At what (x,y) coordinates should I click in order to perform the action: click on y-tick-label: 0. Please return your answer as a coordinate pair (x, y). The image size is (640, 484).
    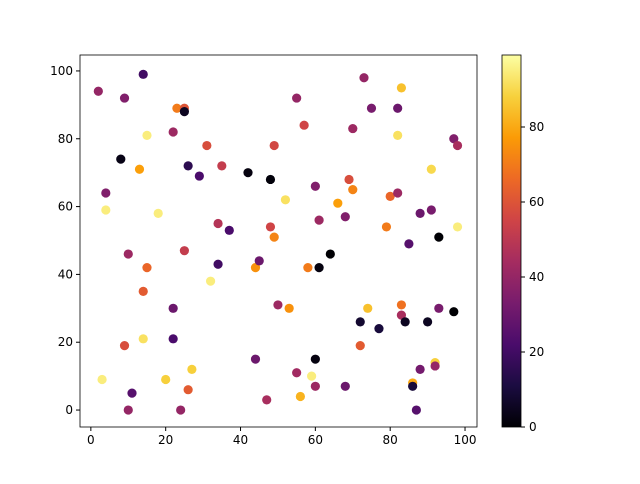
    Looking at the image, I should click on (69, 410).